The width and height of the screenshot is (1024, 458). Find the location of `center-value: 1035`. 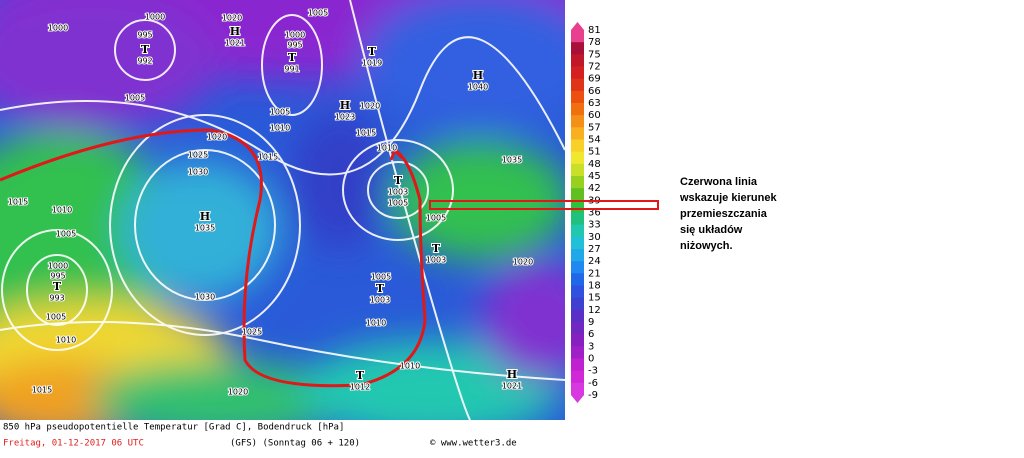

center-value: 1035 is located at coordinates (205, 228).